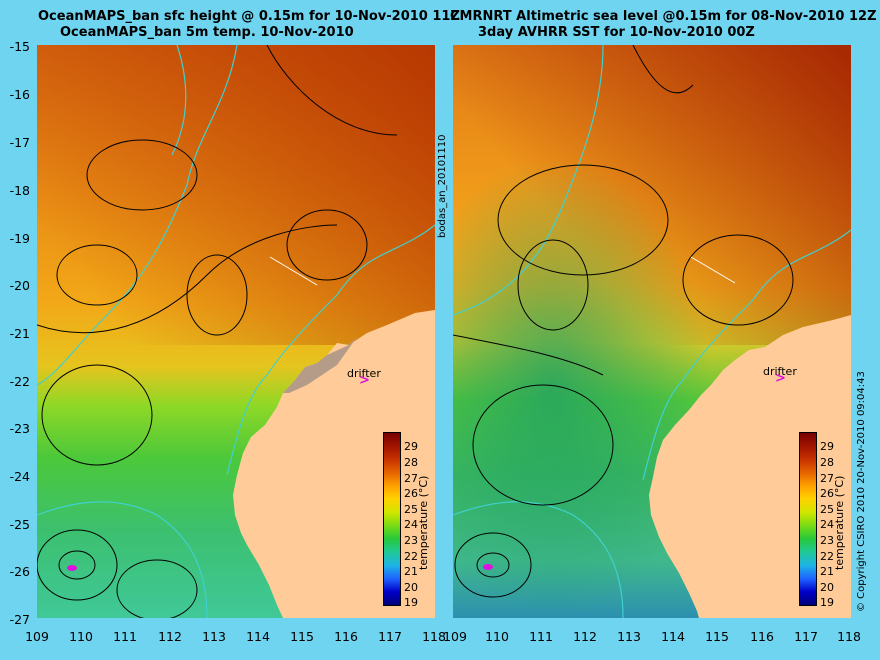 The height and width of the screenshot is (660, 880). What do you see at coordinates (207, 32) in the screenshot?
I see `left-title-line2: OceanMAPS_ban 5m temp. 10-Nov-2010` at bounding box center [207, 32].